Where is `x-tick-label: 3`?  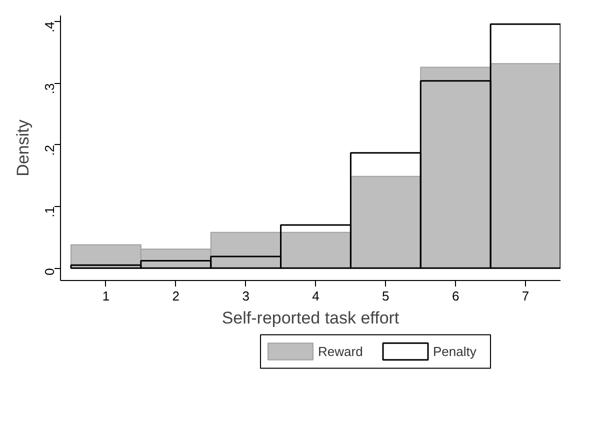
x-tick-label: 3 is located at coordinates (246, 296).